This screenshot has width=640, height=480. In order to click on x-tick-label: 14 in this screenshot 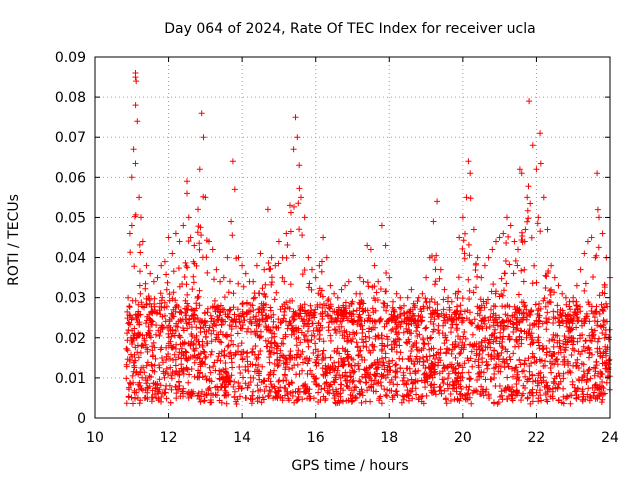, I will do `click(242, 438)`.